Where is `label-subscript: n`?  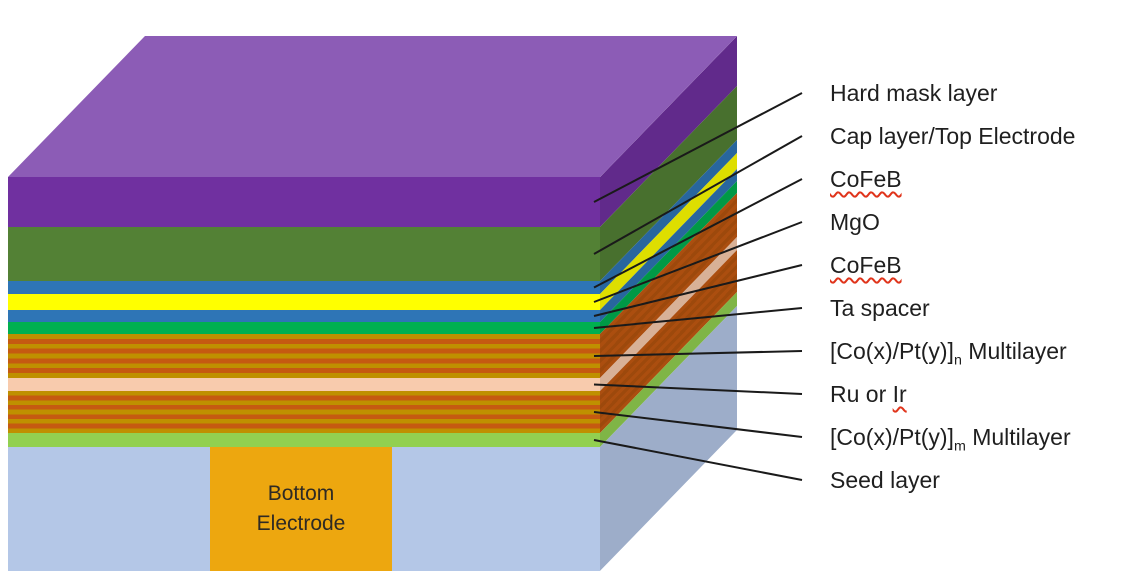
label-subscript: n is located at coordinates (957, 360).